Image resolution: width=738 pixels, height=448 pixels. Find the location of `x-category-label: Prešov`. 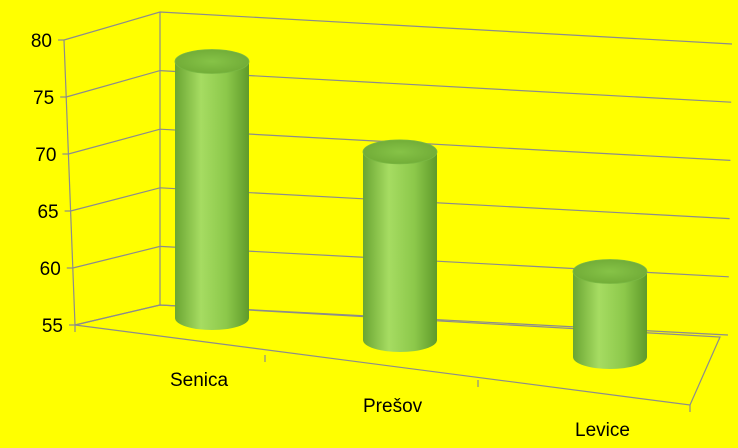

x-category-label: Prešov is located at coordinates (393, 406).